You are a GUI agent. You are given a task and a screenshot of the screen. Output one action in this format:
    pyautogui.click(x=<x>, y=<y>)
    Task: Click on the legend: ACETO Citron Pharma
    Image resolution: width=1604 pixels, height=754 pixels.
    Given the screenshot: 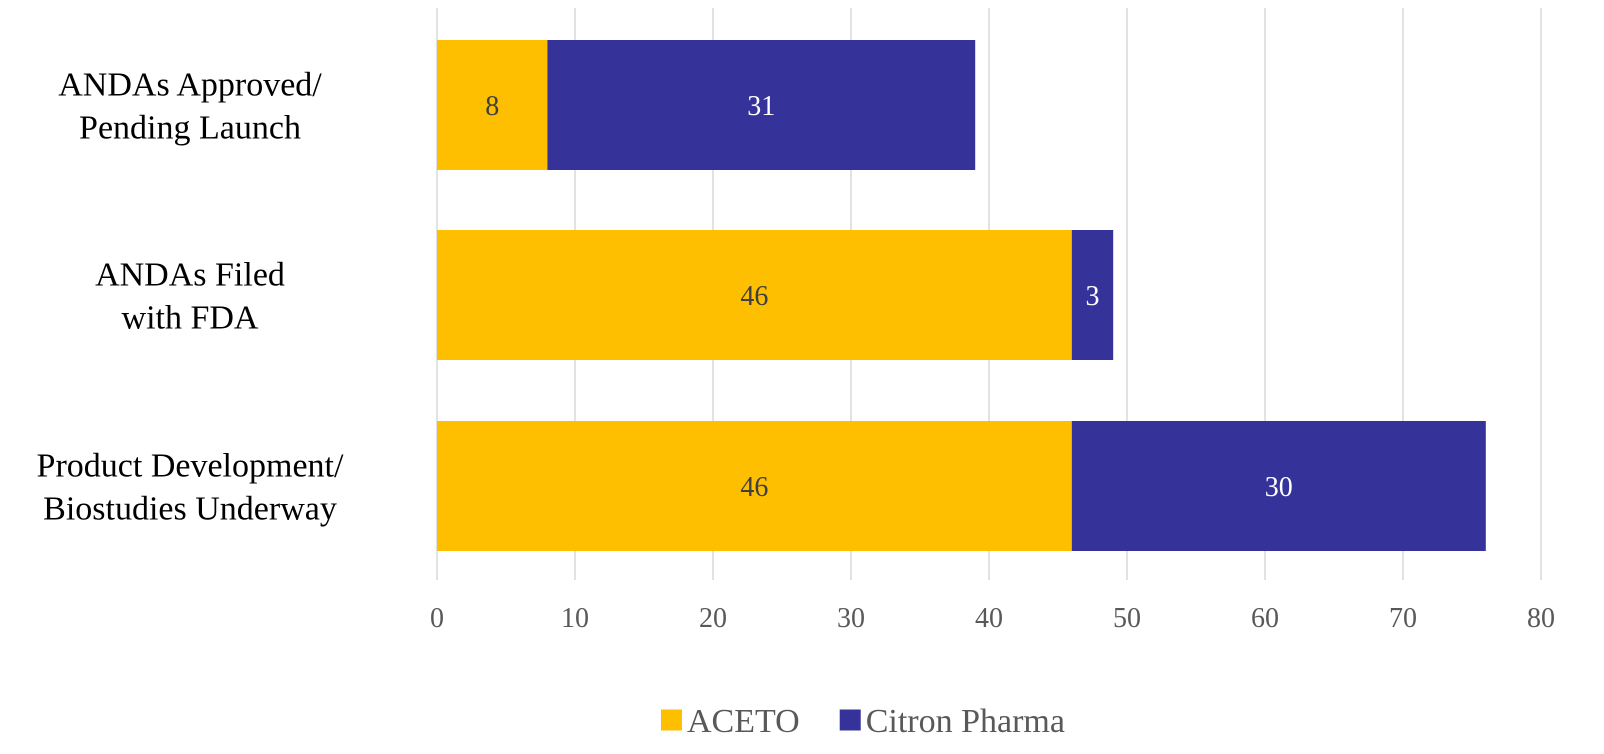 What is the action you would take?
    pyautogui.click(x=863, y=721)
    